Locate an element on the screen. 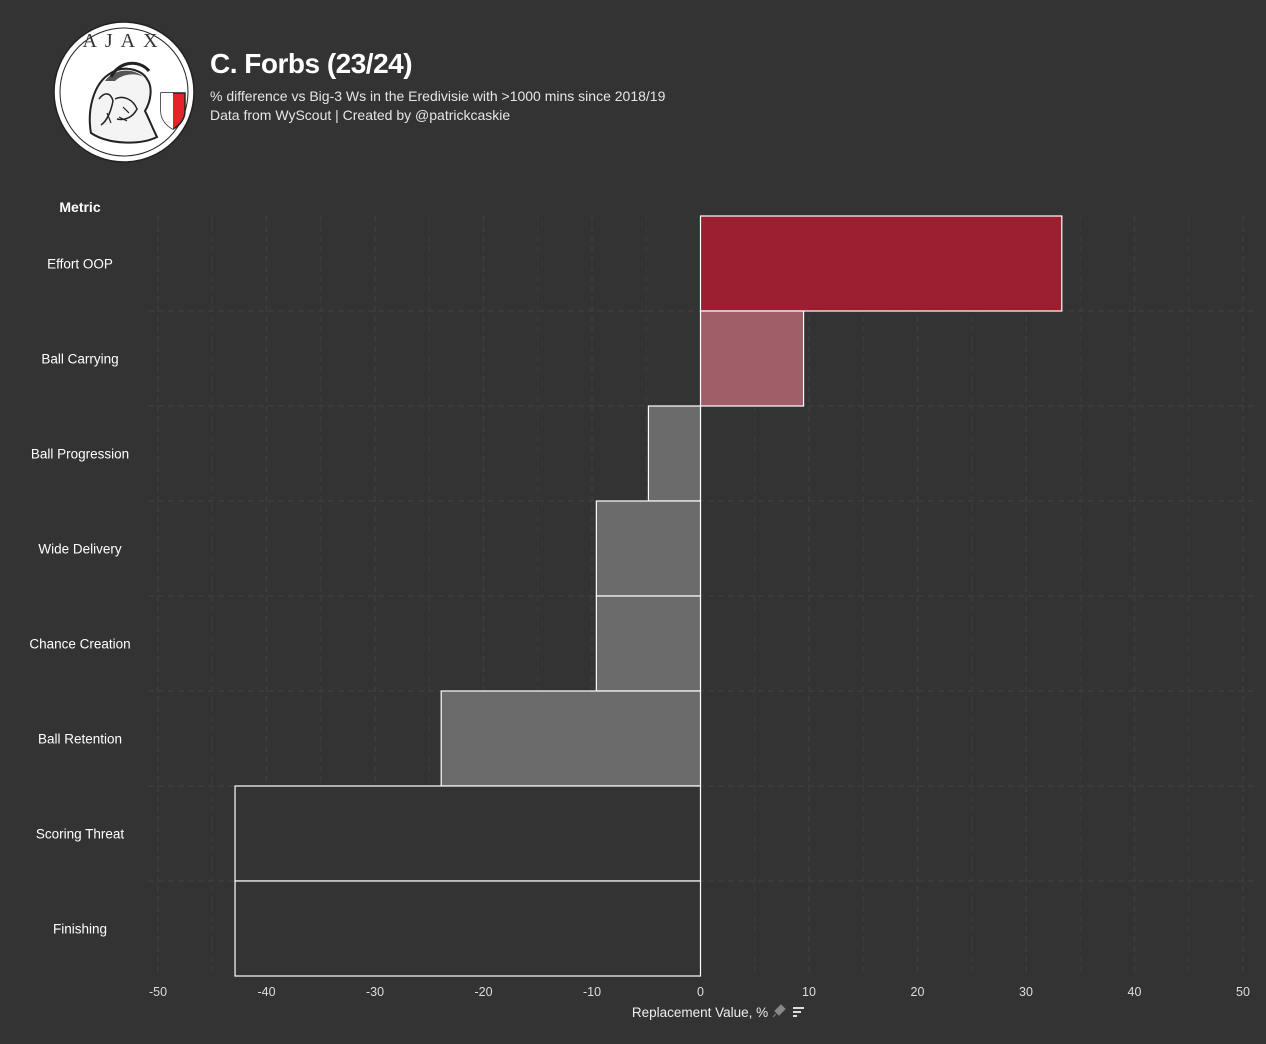 The image size is (1266, 1044). category-label: Ball Retention is located at coordinates (80, 739).